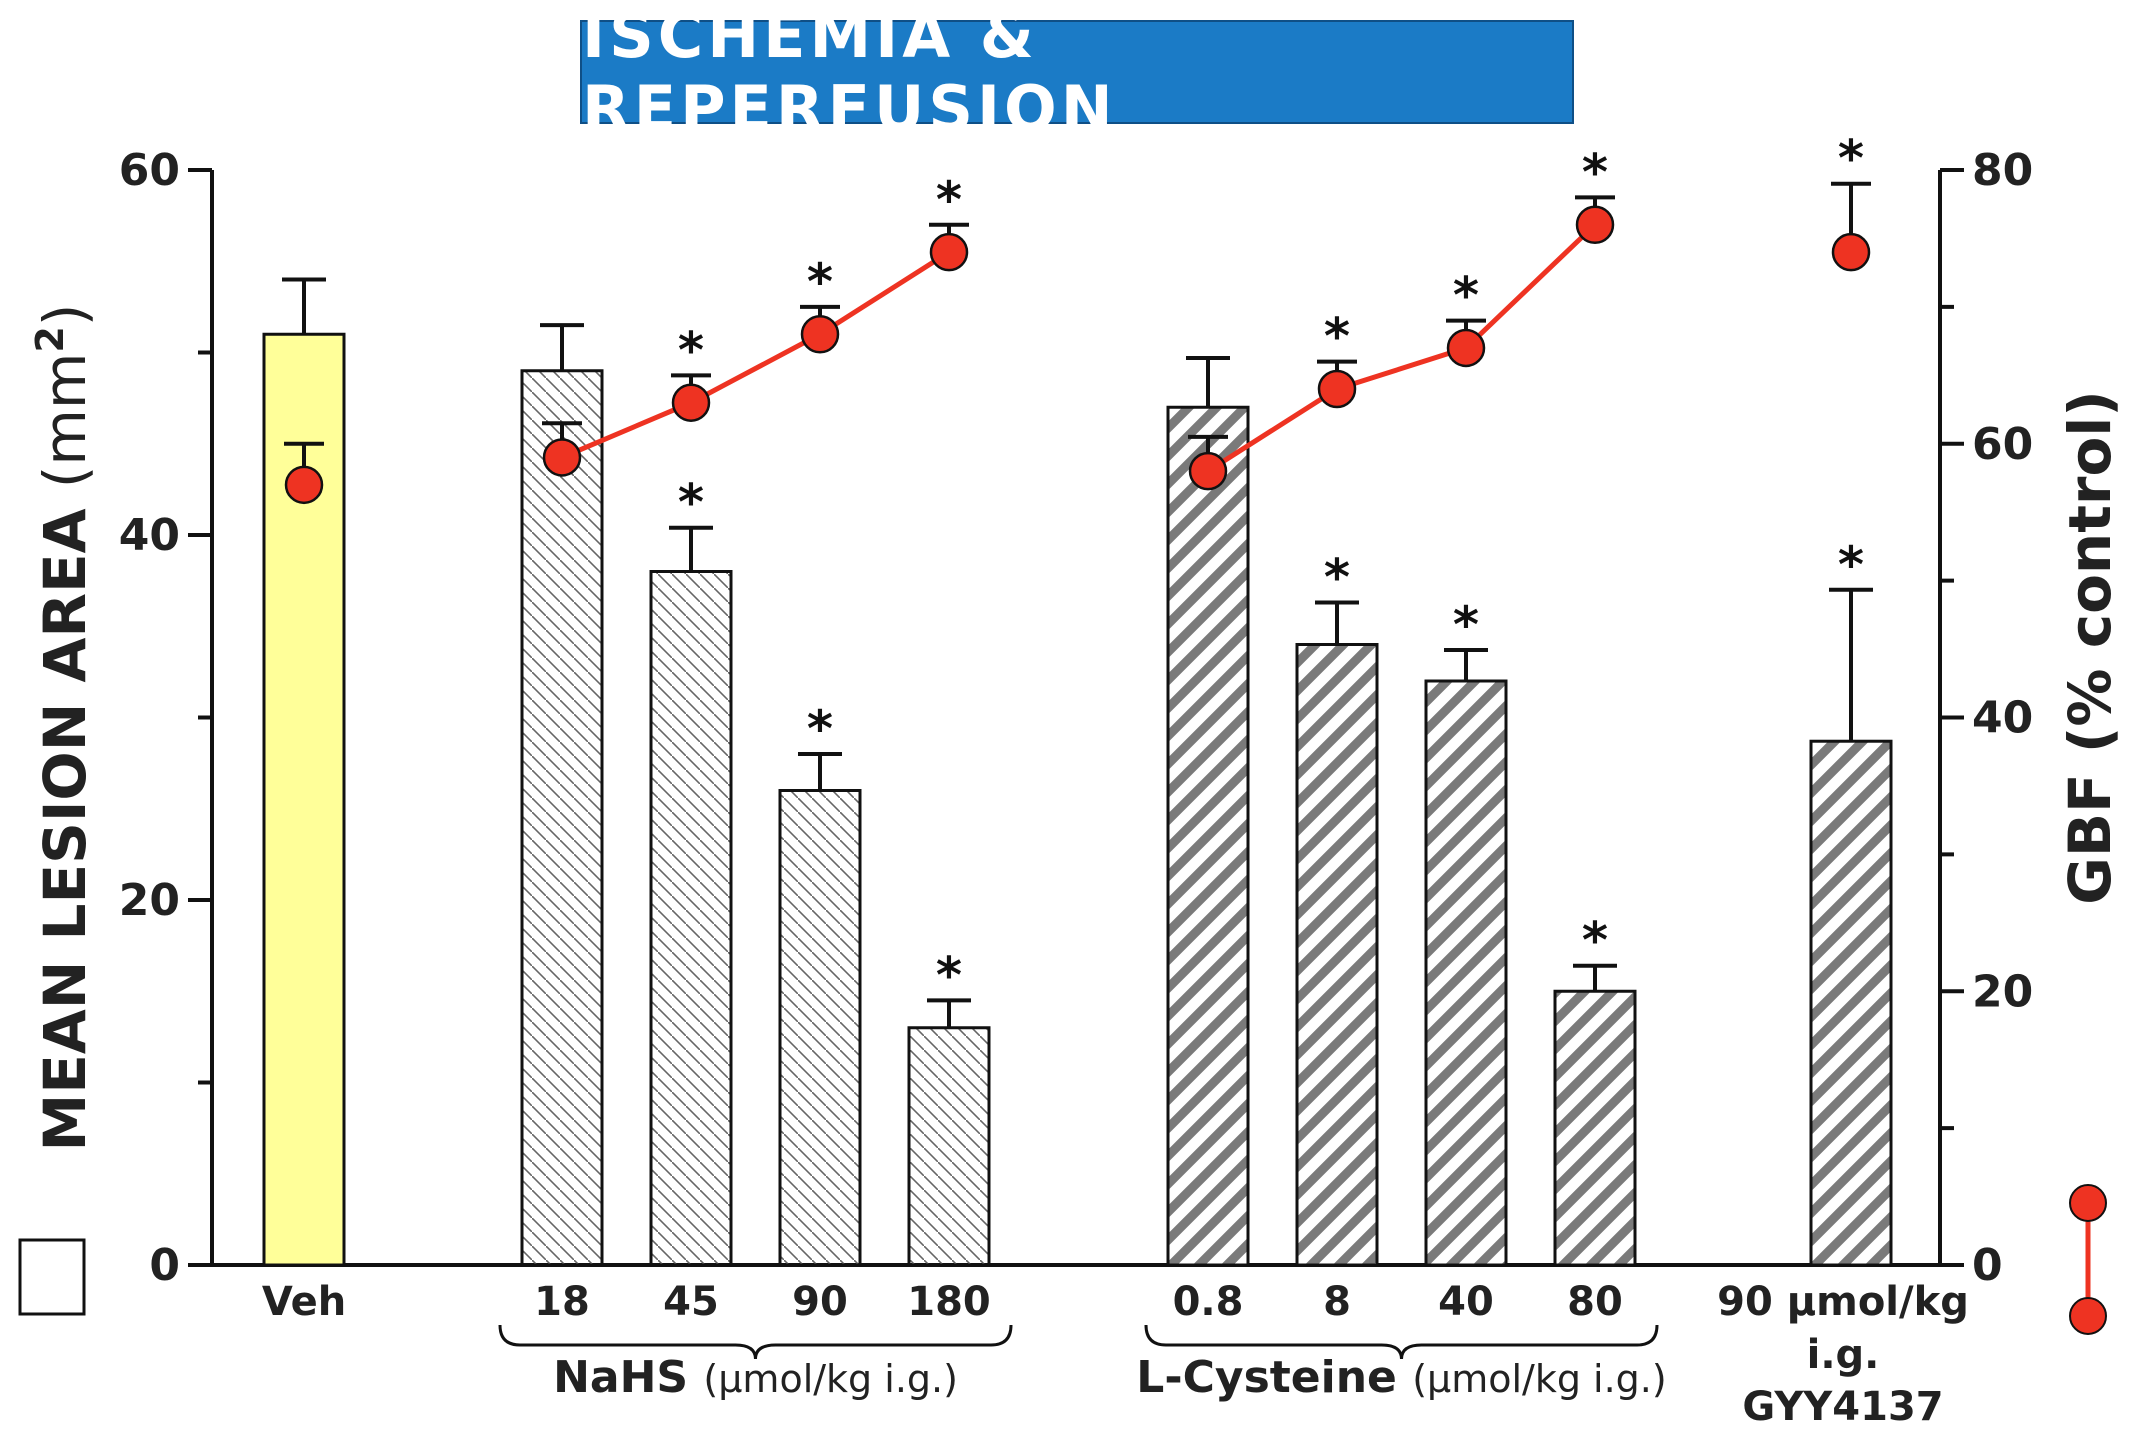  What do you see at coordinates (562, 1302) in the screenshot?
I see `category-label: 18` at bounding box center [562, 1302].